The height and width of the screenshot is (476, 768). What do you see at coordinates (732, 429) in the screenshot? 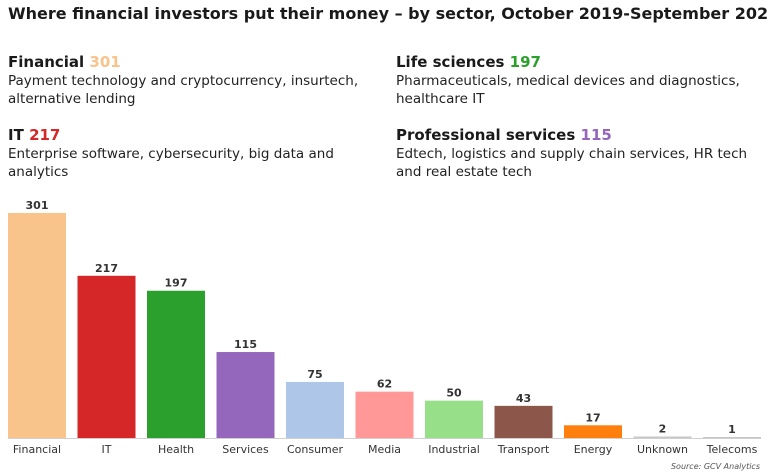
I see `data-label: 1` at bounding box center [732, 429].